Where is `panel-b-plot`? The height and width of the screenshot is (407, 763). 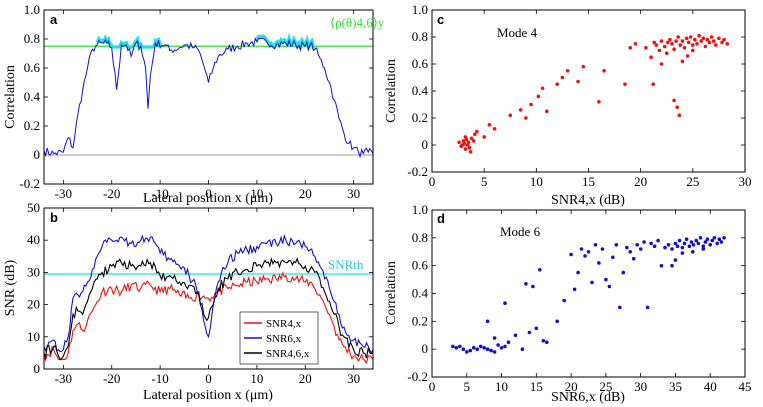 panel-b-plot is located at coordinates (208, 299).